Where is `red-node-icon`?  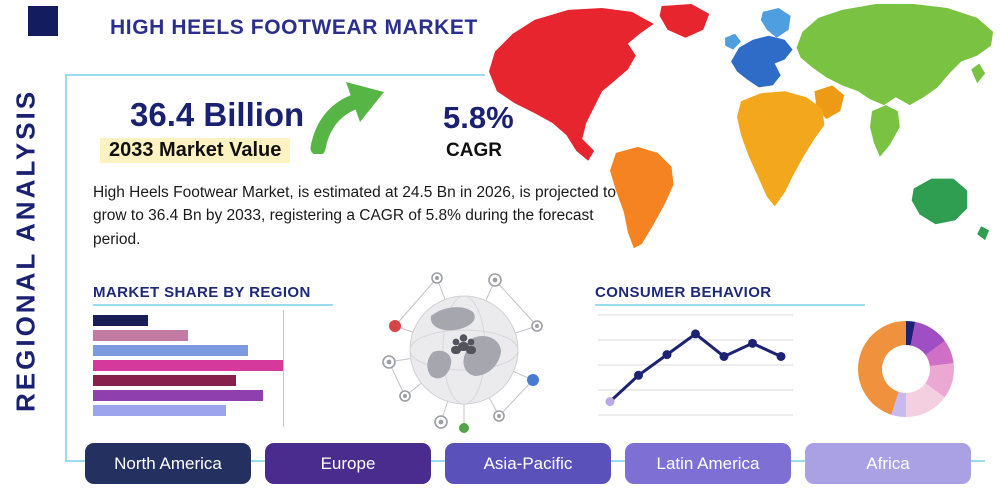
red-node-icon is located at coordinates (395, 326).